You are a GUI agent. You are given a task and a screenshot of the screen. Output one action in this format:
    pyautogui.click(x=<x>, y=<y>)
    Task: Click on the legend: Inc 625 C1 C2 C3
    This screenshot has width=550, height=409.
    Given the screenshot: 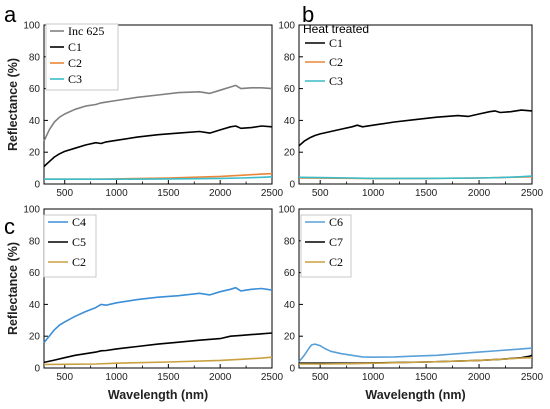 What is the action you would take?
    pyautogui.click(x=82, y=57)
    